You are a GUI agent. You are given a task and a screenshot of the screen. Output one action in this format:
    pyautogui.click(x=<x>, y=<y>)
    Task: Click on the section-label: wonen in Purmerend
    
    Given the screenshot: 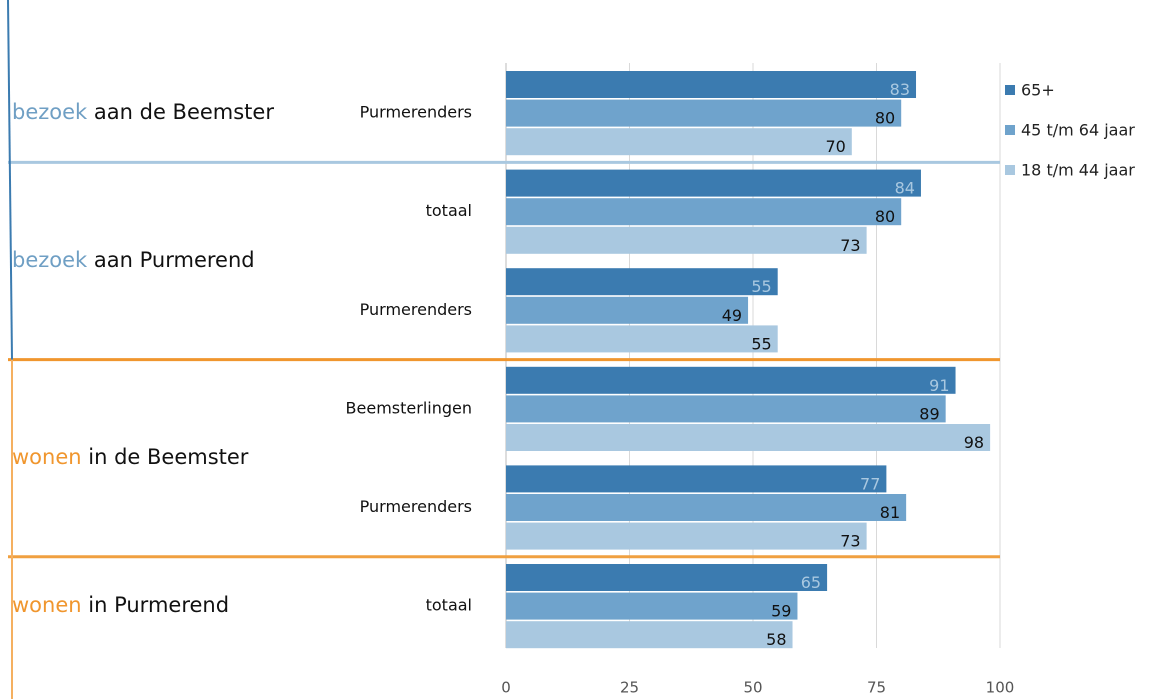 What is the action you would take?
    pyautogui.click(x=120, y=605)
    